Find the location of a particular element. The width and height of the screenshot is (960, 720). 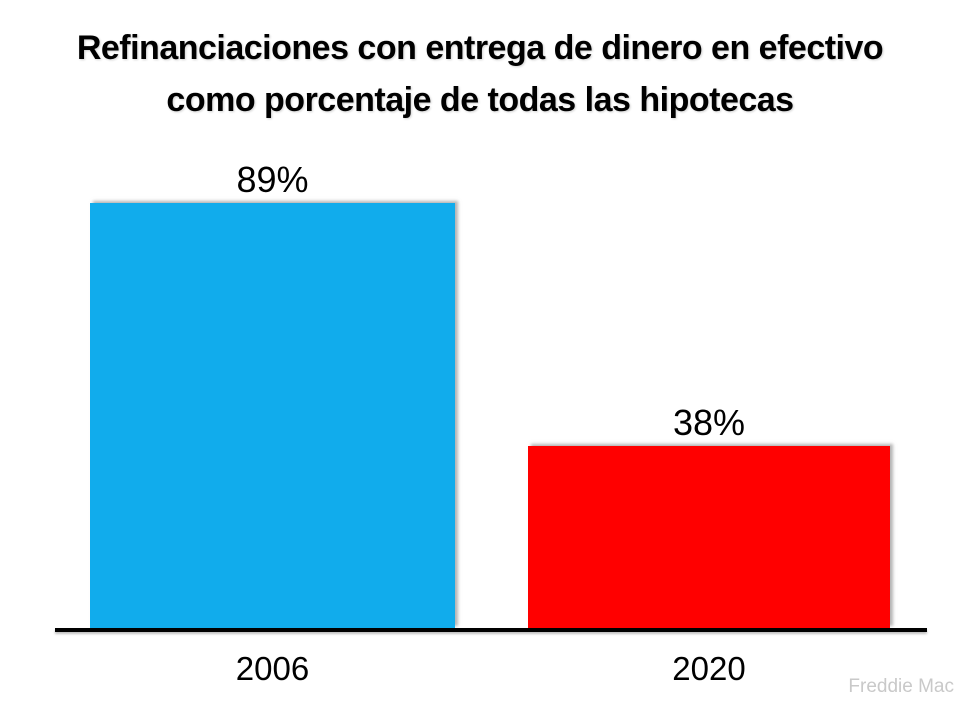

chart-title-line2: como porcentaje de todas las hipotecas is located at coordinates (480, 100).